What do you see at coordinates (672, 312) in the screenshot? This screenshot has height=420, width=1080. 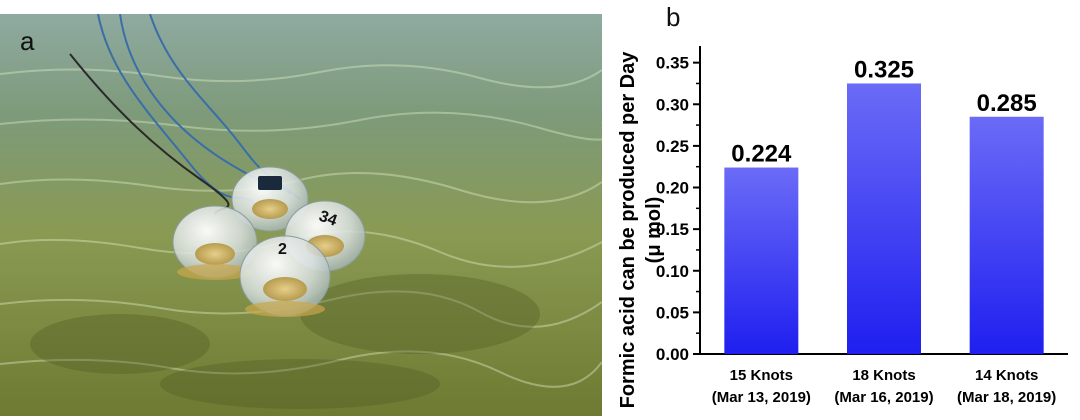 I see `y-tick-label: 0.05` at bounding box center [672, 312].